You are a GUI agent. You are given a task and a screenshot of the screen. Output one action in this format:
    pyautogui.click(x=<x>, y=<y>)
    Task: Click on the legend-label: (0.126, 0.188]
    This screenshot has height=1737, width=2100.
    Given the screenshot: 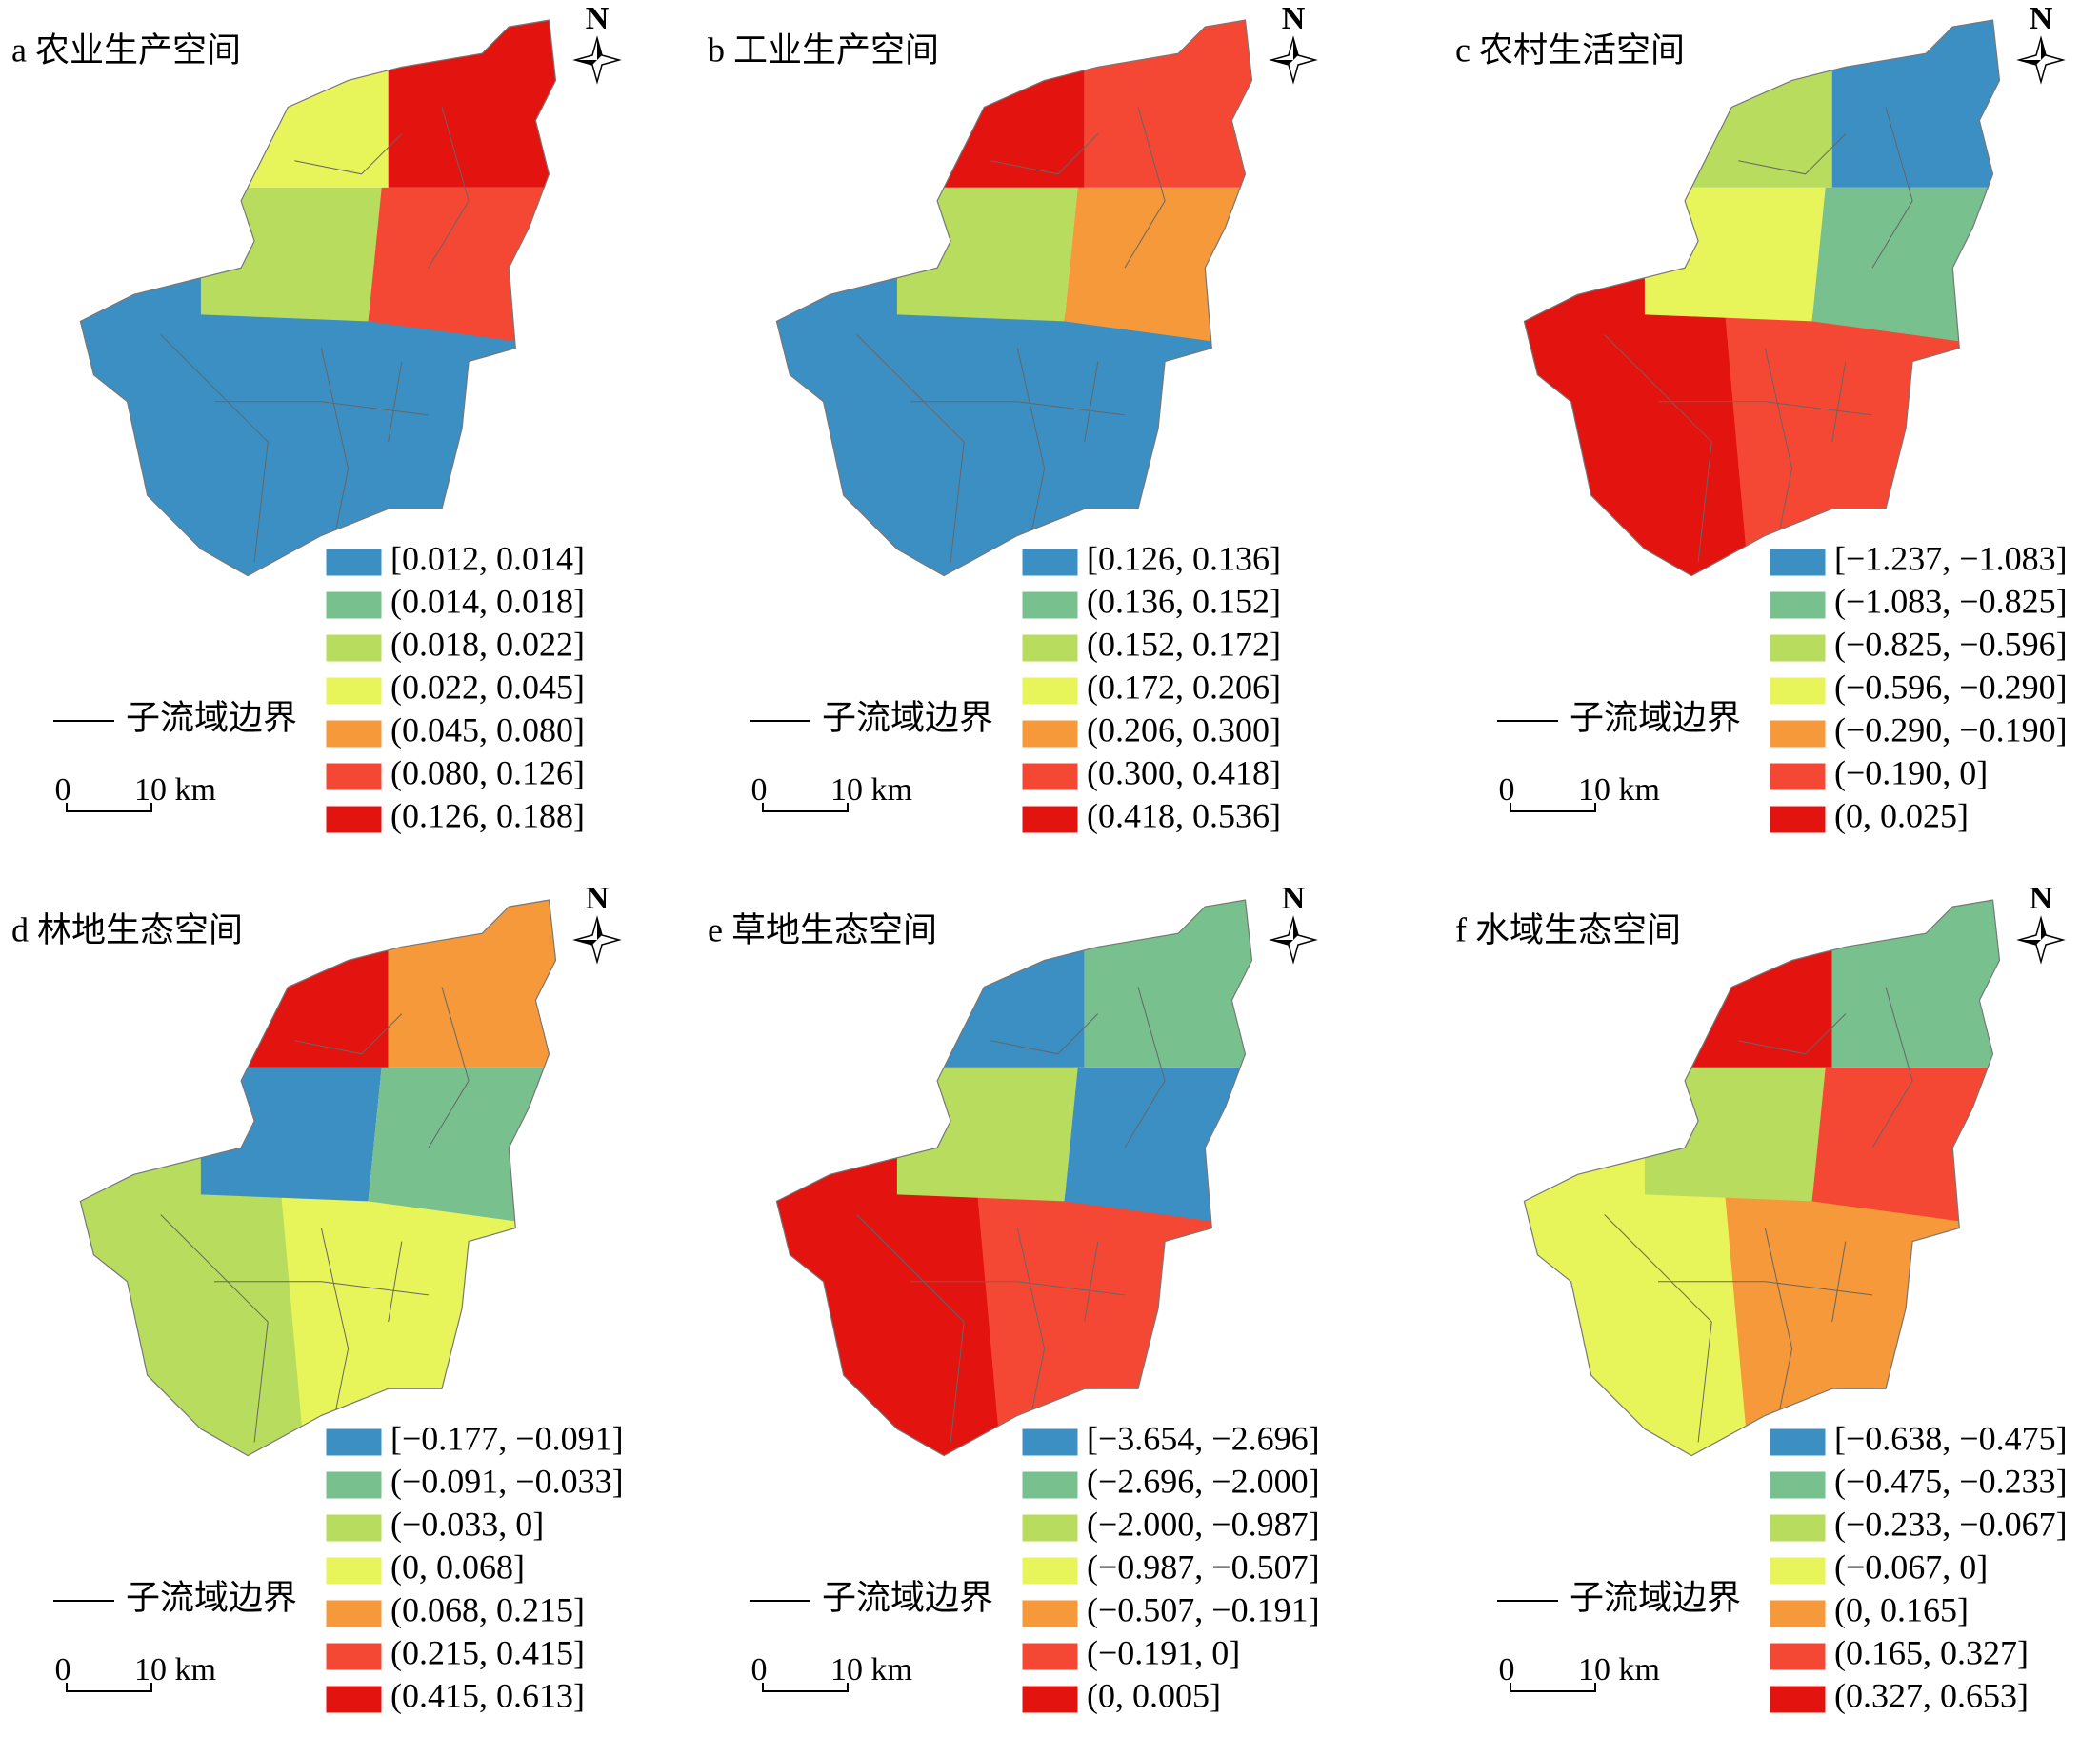 What is the action you would take?
    pyautogui.click(x=487, y=815)
    